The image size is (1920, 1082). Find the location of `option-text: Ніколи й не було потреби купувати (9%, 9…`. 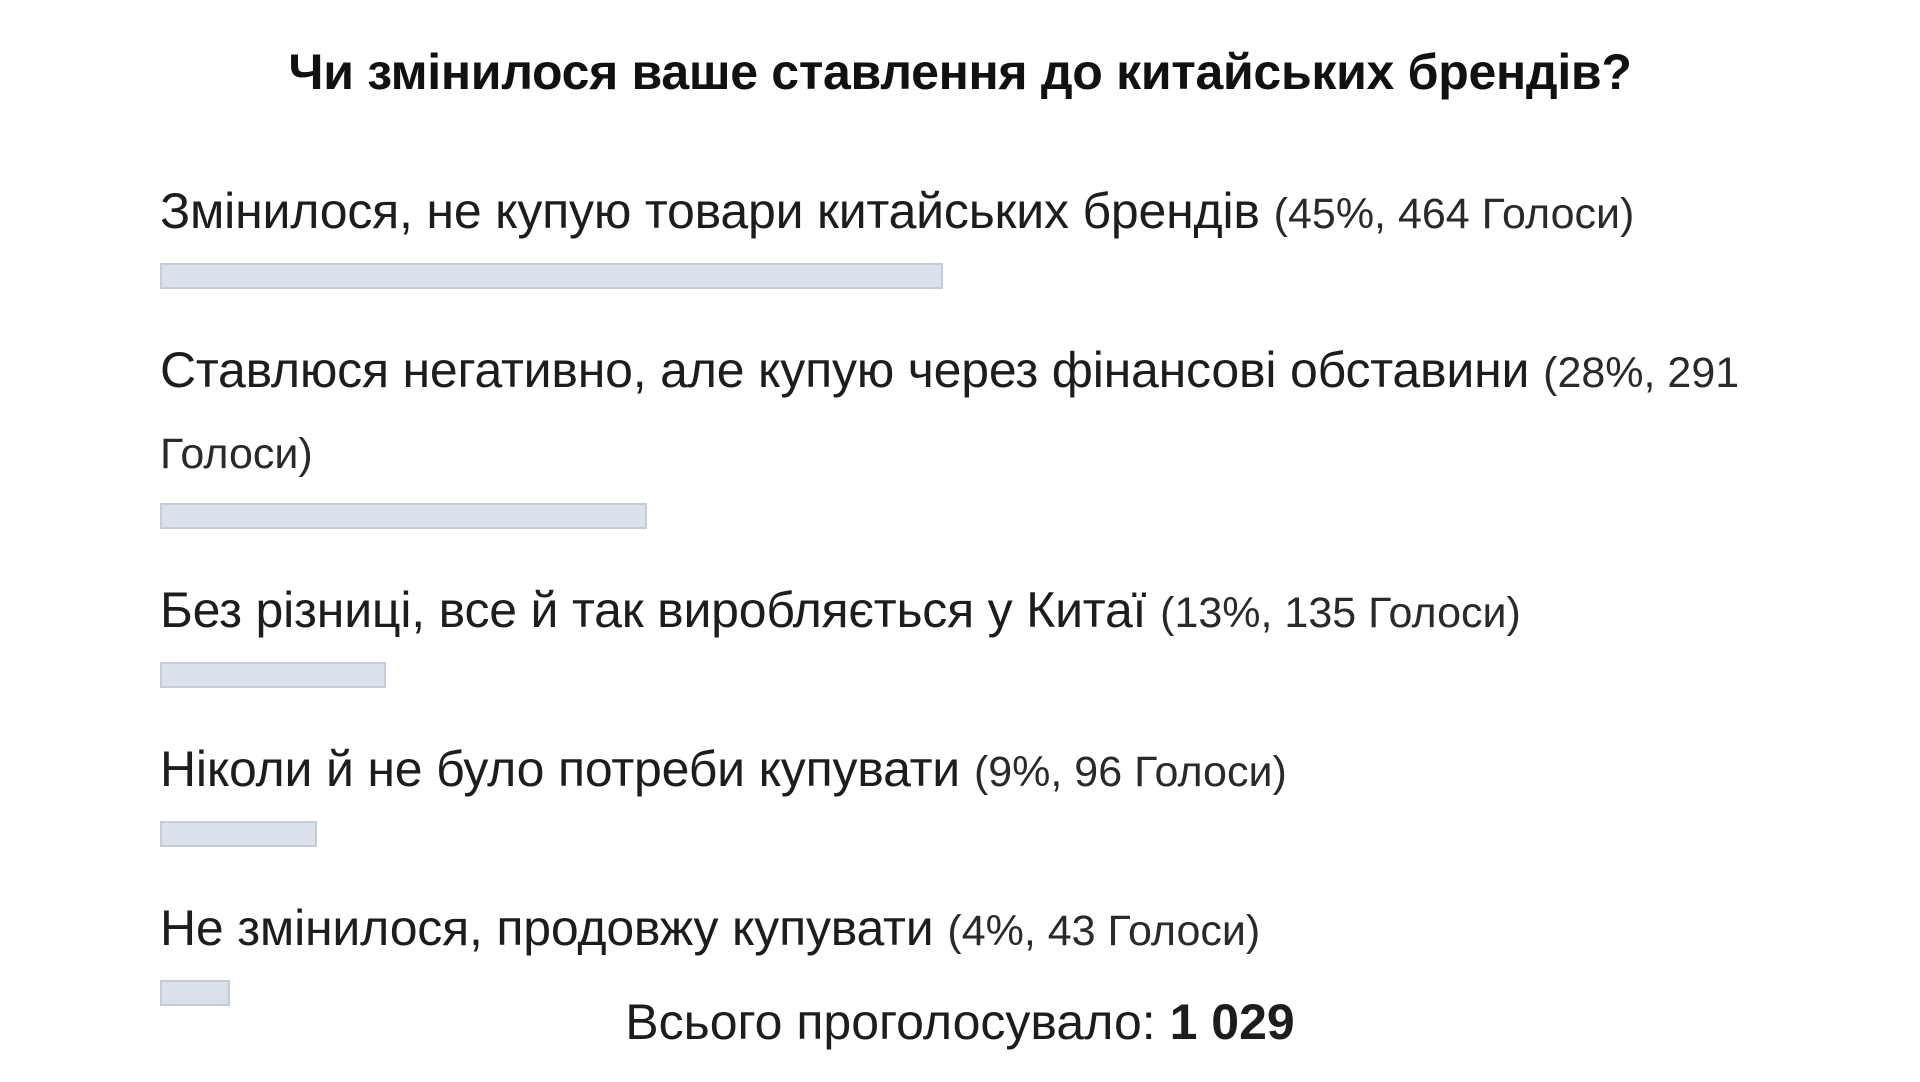

option-text: Ніколи й не було потреби купувати (9%, 9… is located at coordinates (1010, 770).